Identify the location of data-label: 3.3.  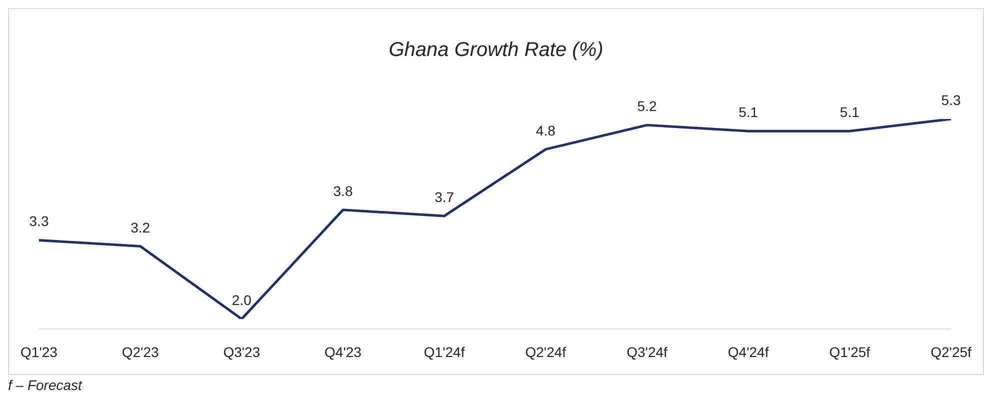
(39, 221).